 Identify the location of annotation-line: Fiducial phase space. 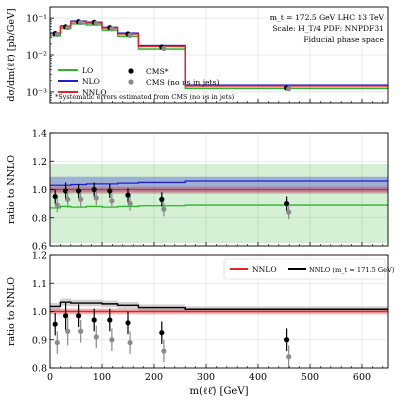
(343, 39).